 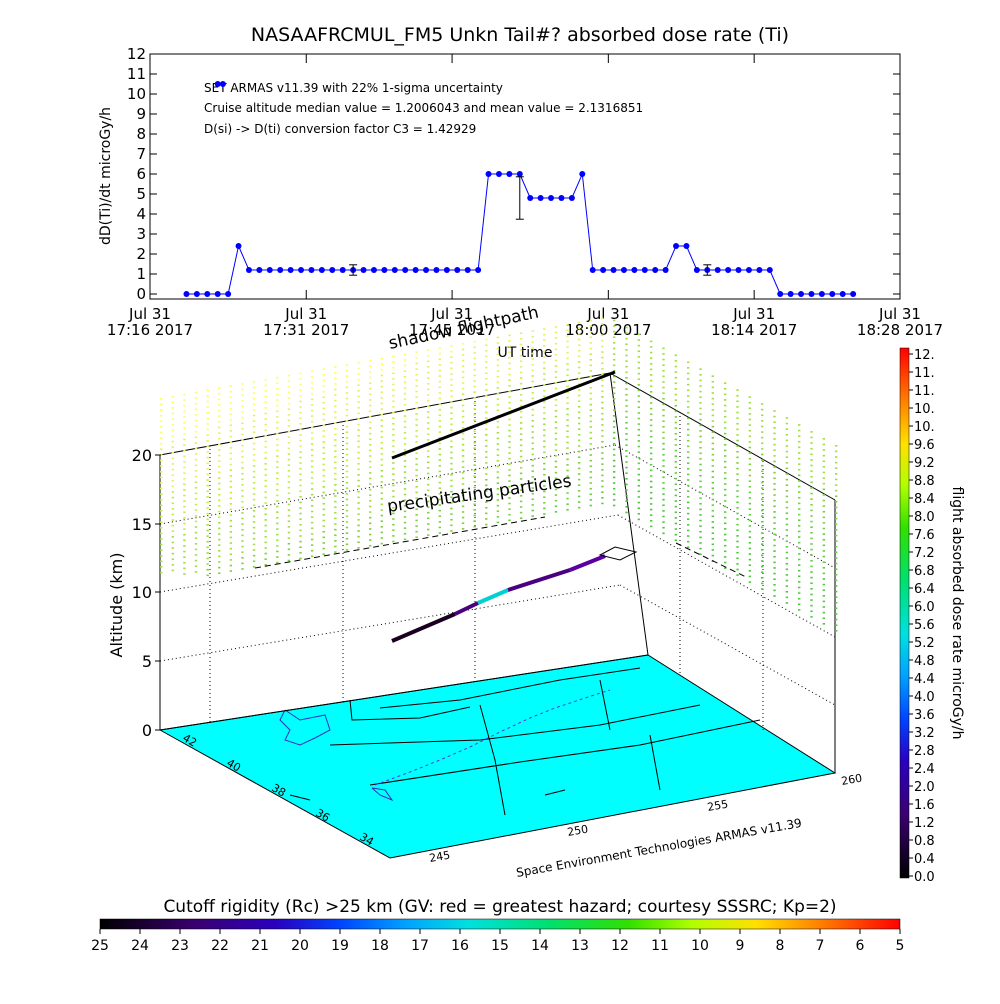 I want to click on map-road, so click(x=555, y=792).